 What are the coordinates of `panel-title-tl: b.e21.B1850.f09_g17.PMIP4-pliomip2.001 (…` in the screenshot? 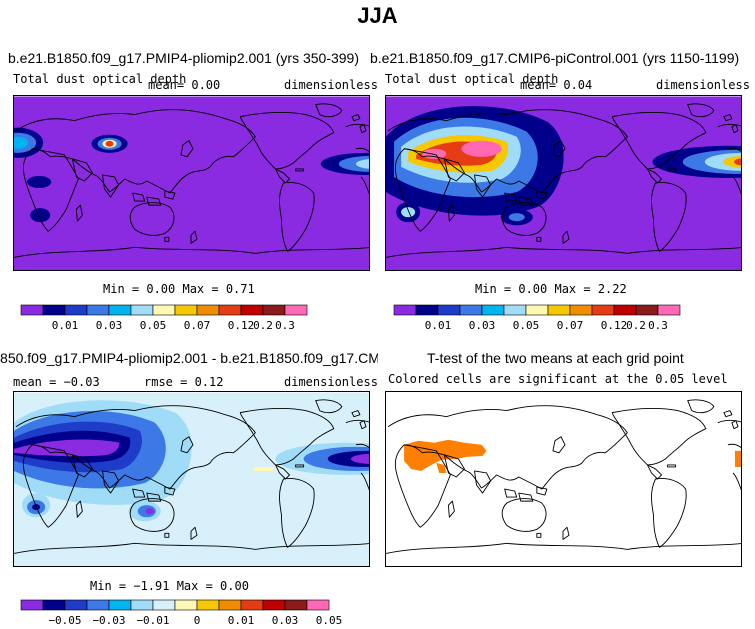 It's located at (183, 58).